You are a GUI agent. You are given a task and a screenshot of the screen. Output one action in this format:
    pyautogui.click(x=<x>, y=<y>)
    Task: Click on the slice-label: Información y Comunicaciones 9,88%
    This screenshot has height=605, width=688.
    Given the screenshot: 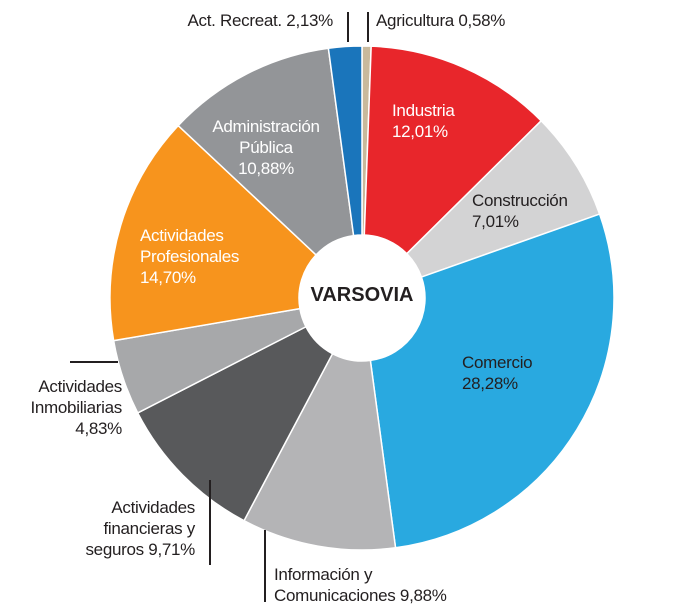 What is the action you would take?
    pyautogui.click(x=381, y=584)
    